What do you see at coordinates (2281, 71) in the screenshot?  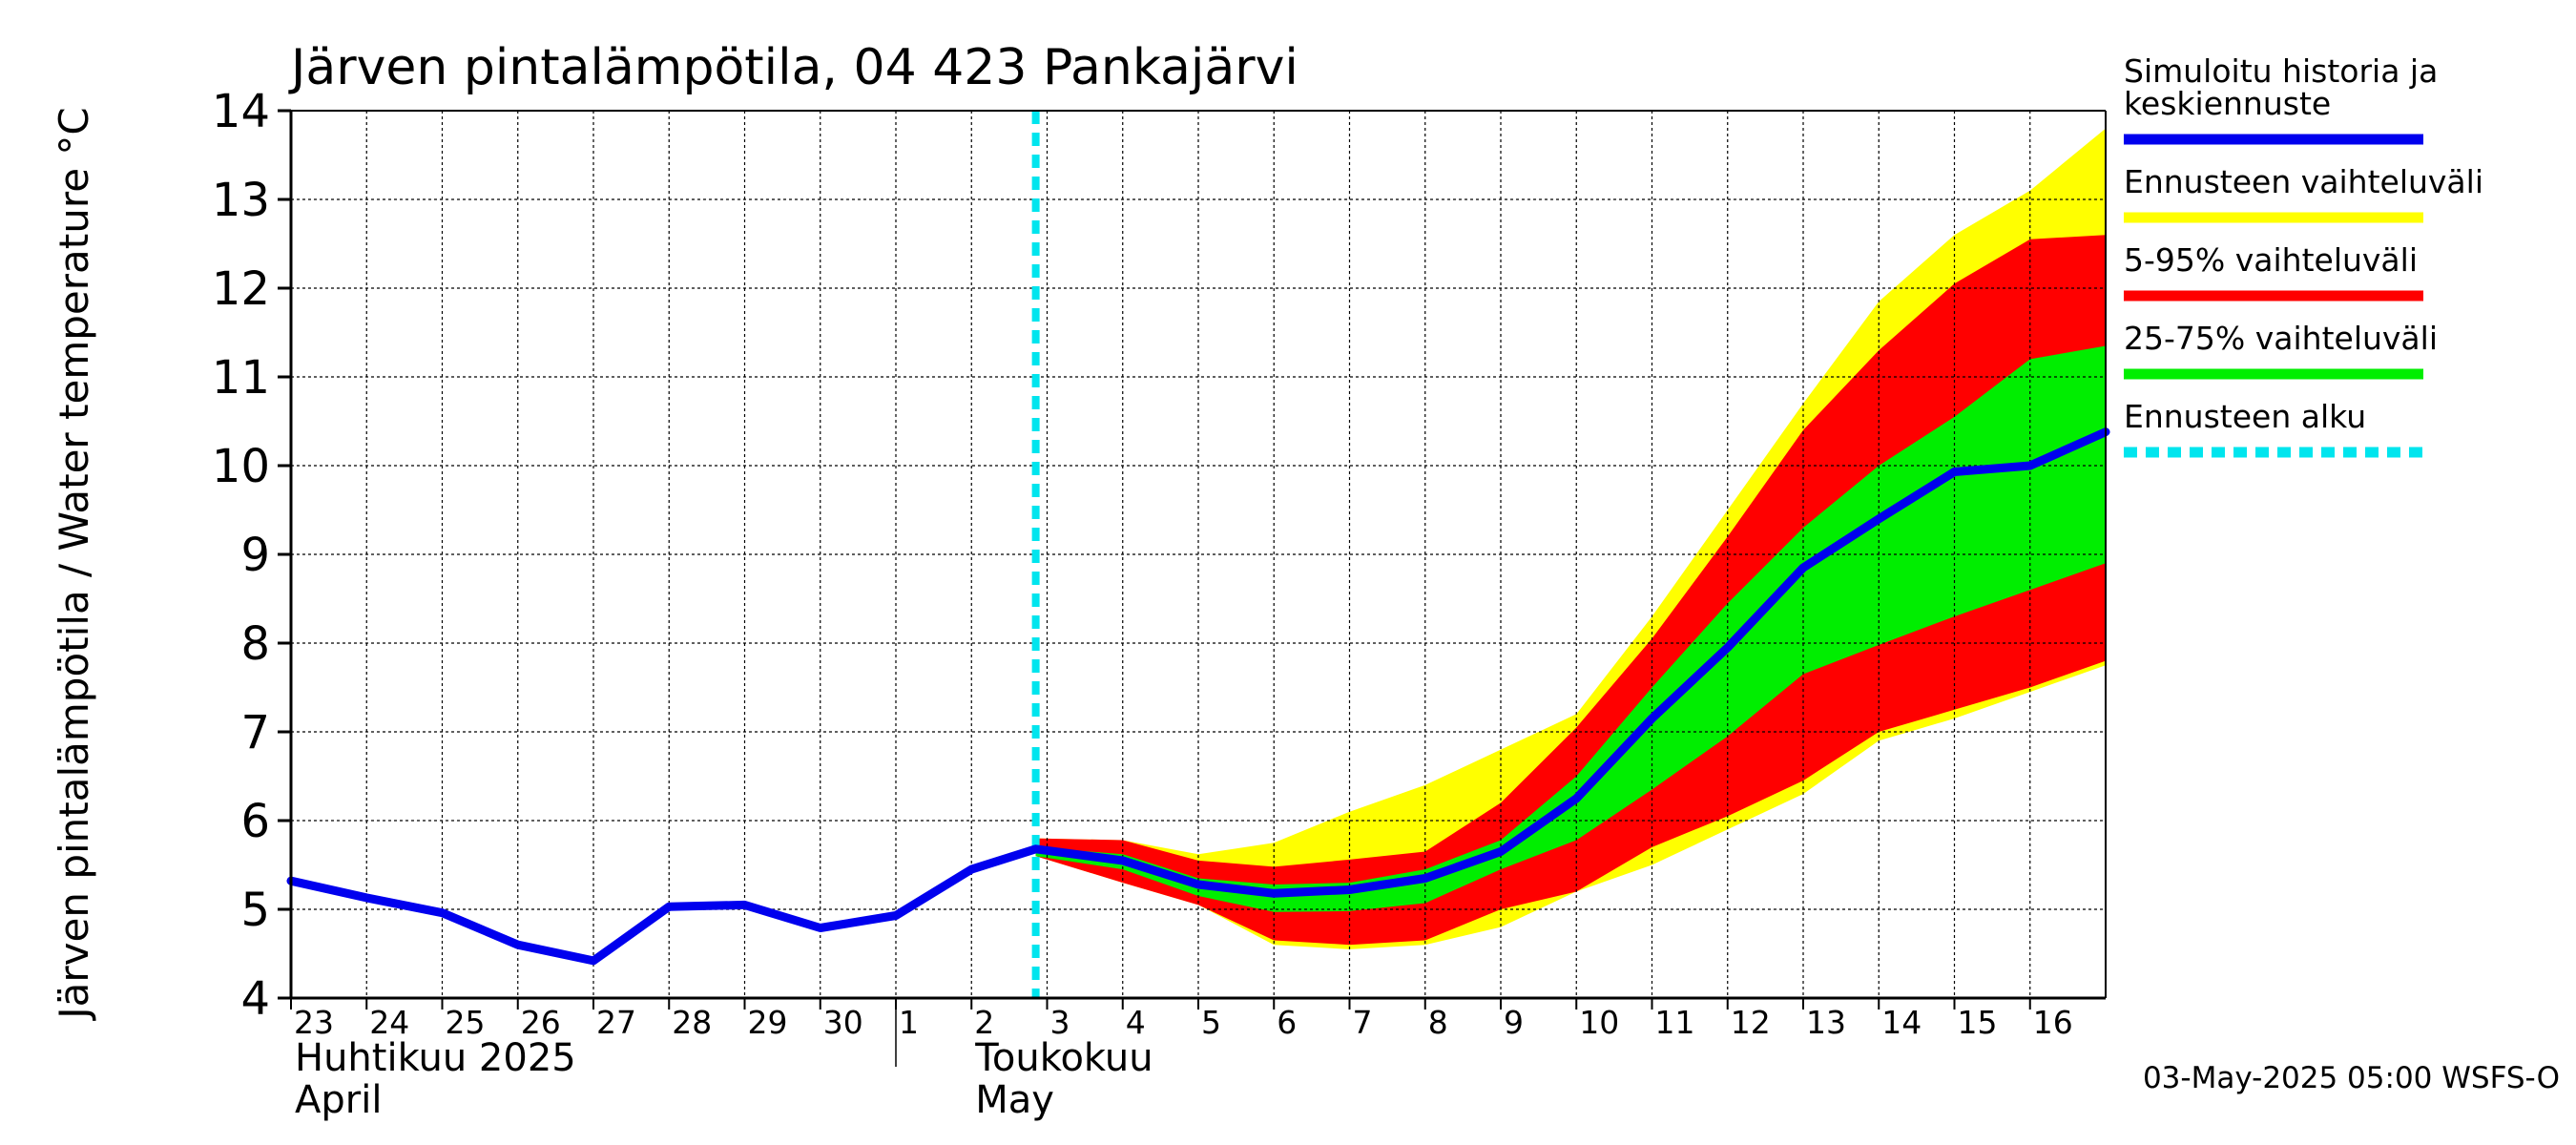 I see `legend-label: Simuloitu historia ja` at bounding box center [2281, 71].